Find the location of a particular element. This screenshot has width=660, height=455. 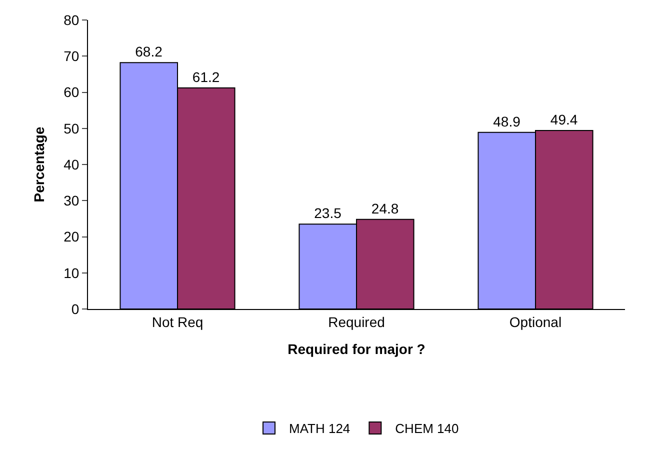

y-tick-label: 40 is located at coordinates (72, 164).